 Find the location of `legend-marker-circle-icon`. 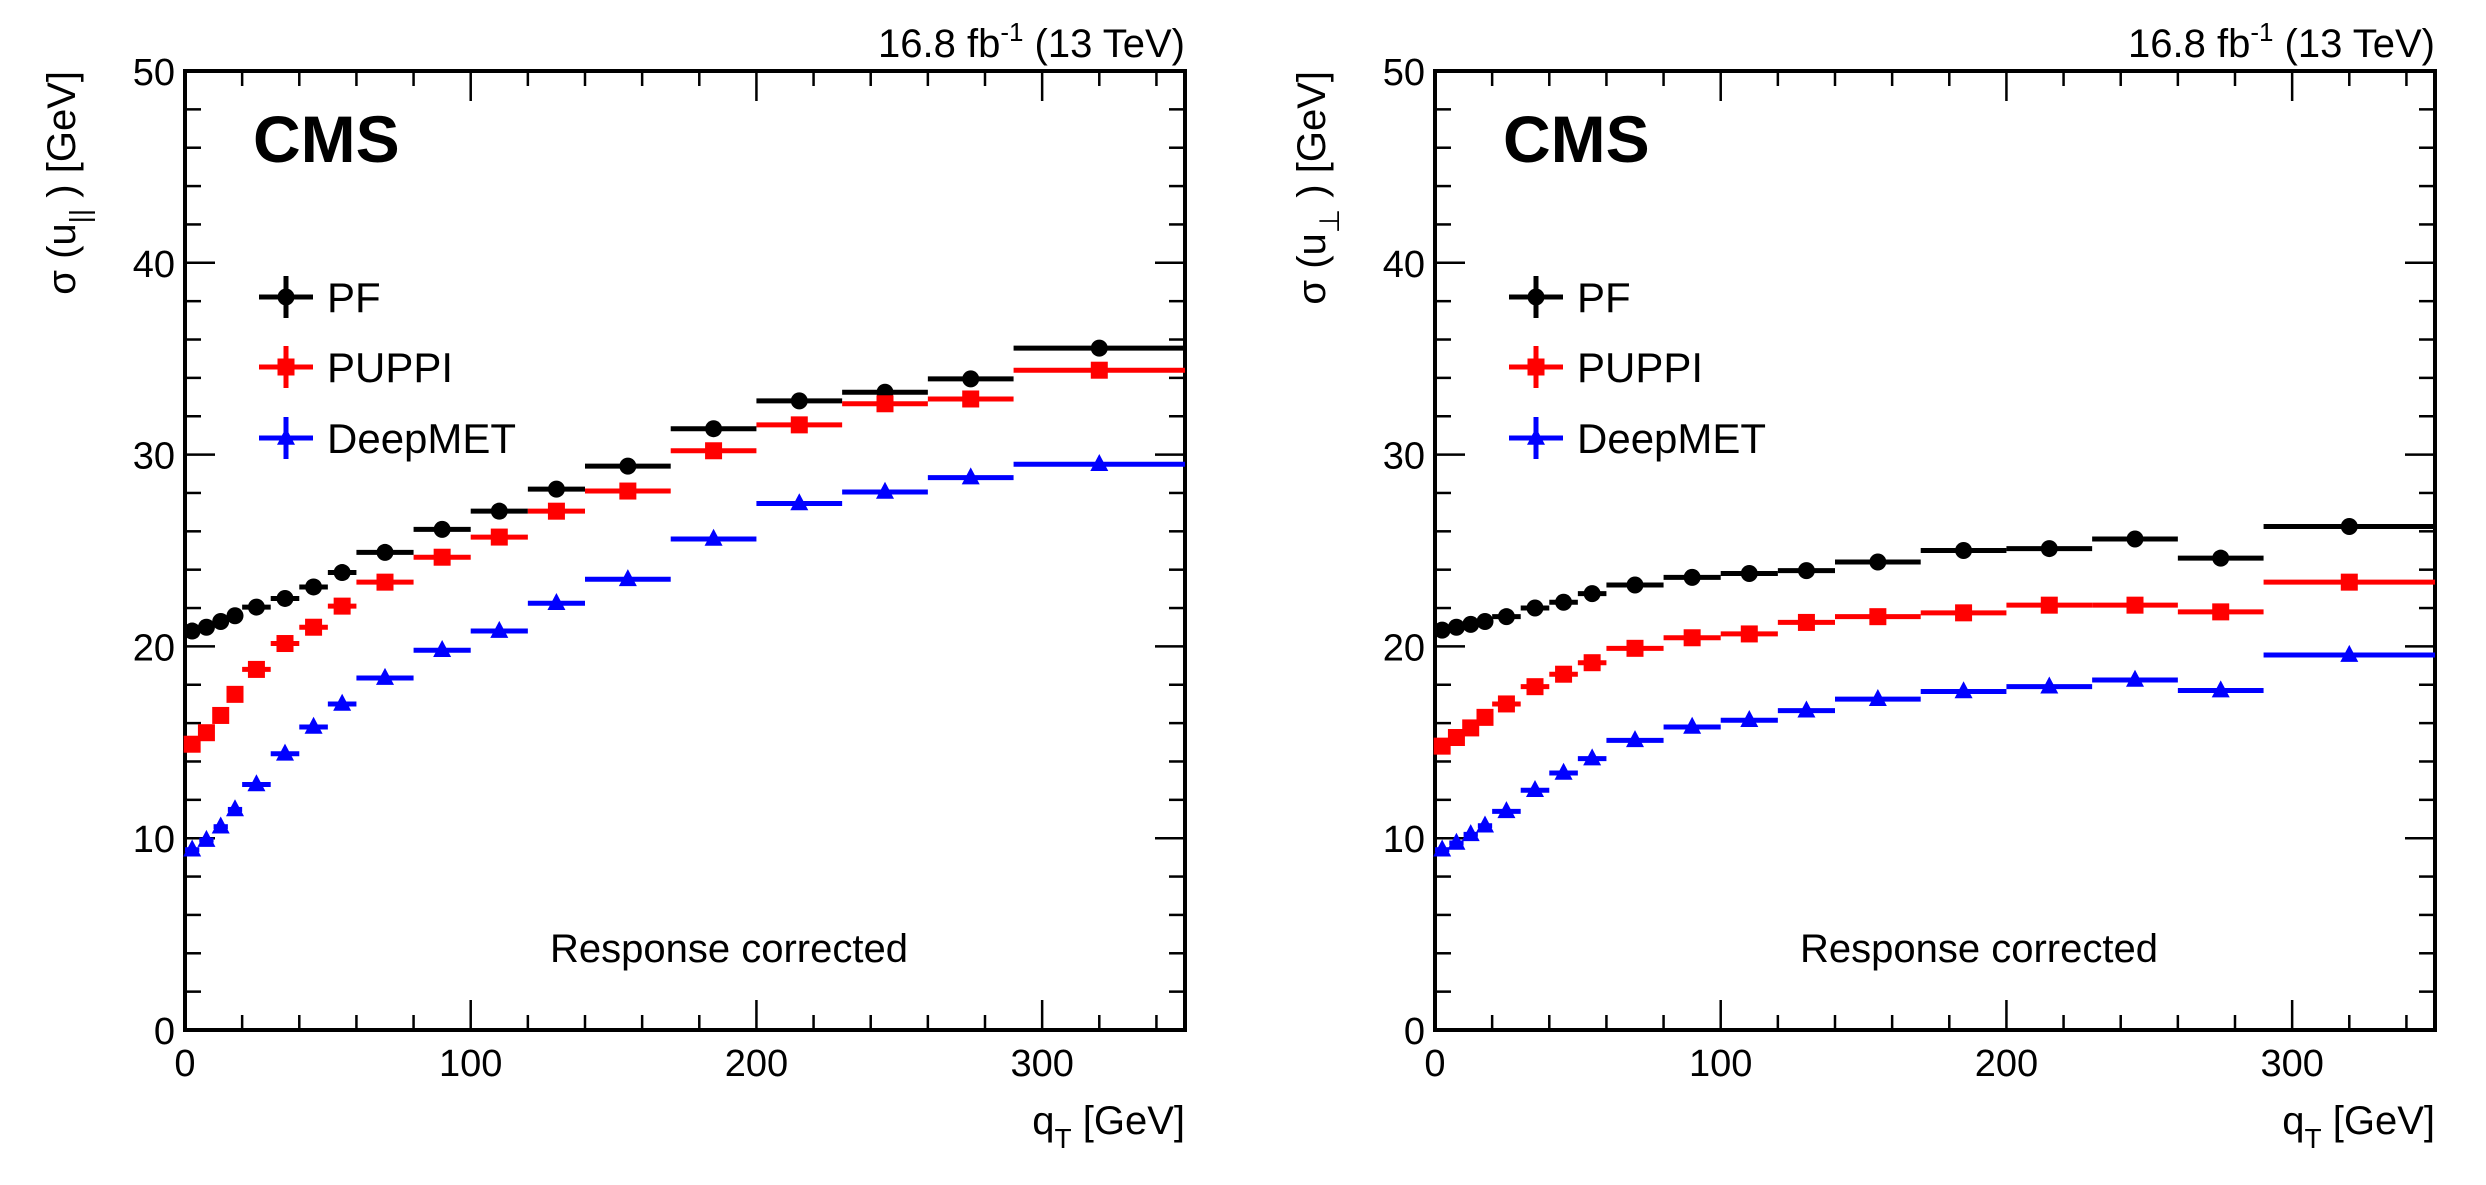

legend-marker-circle-icon is located at coordinates (1536, 297).